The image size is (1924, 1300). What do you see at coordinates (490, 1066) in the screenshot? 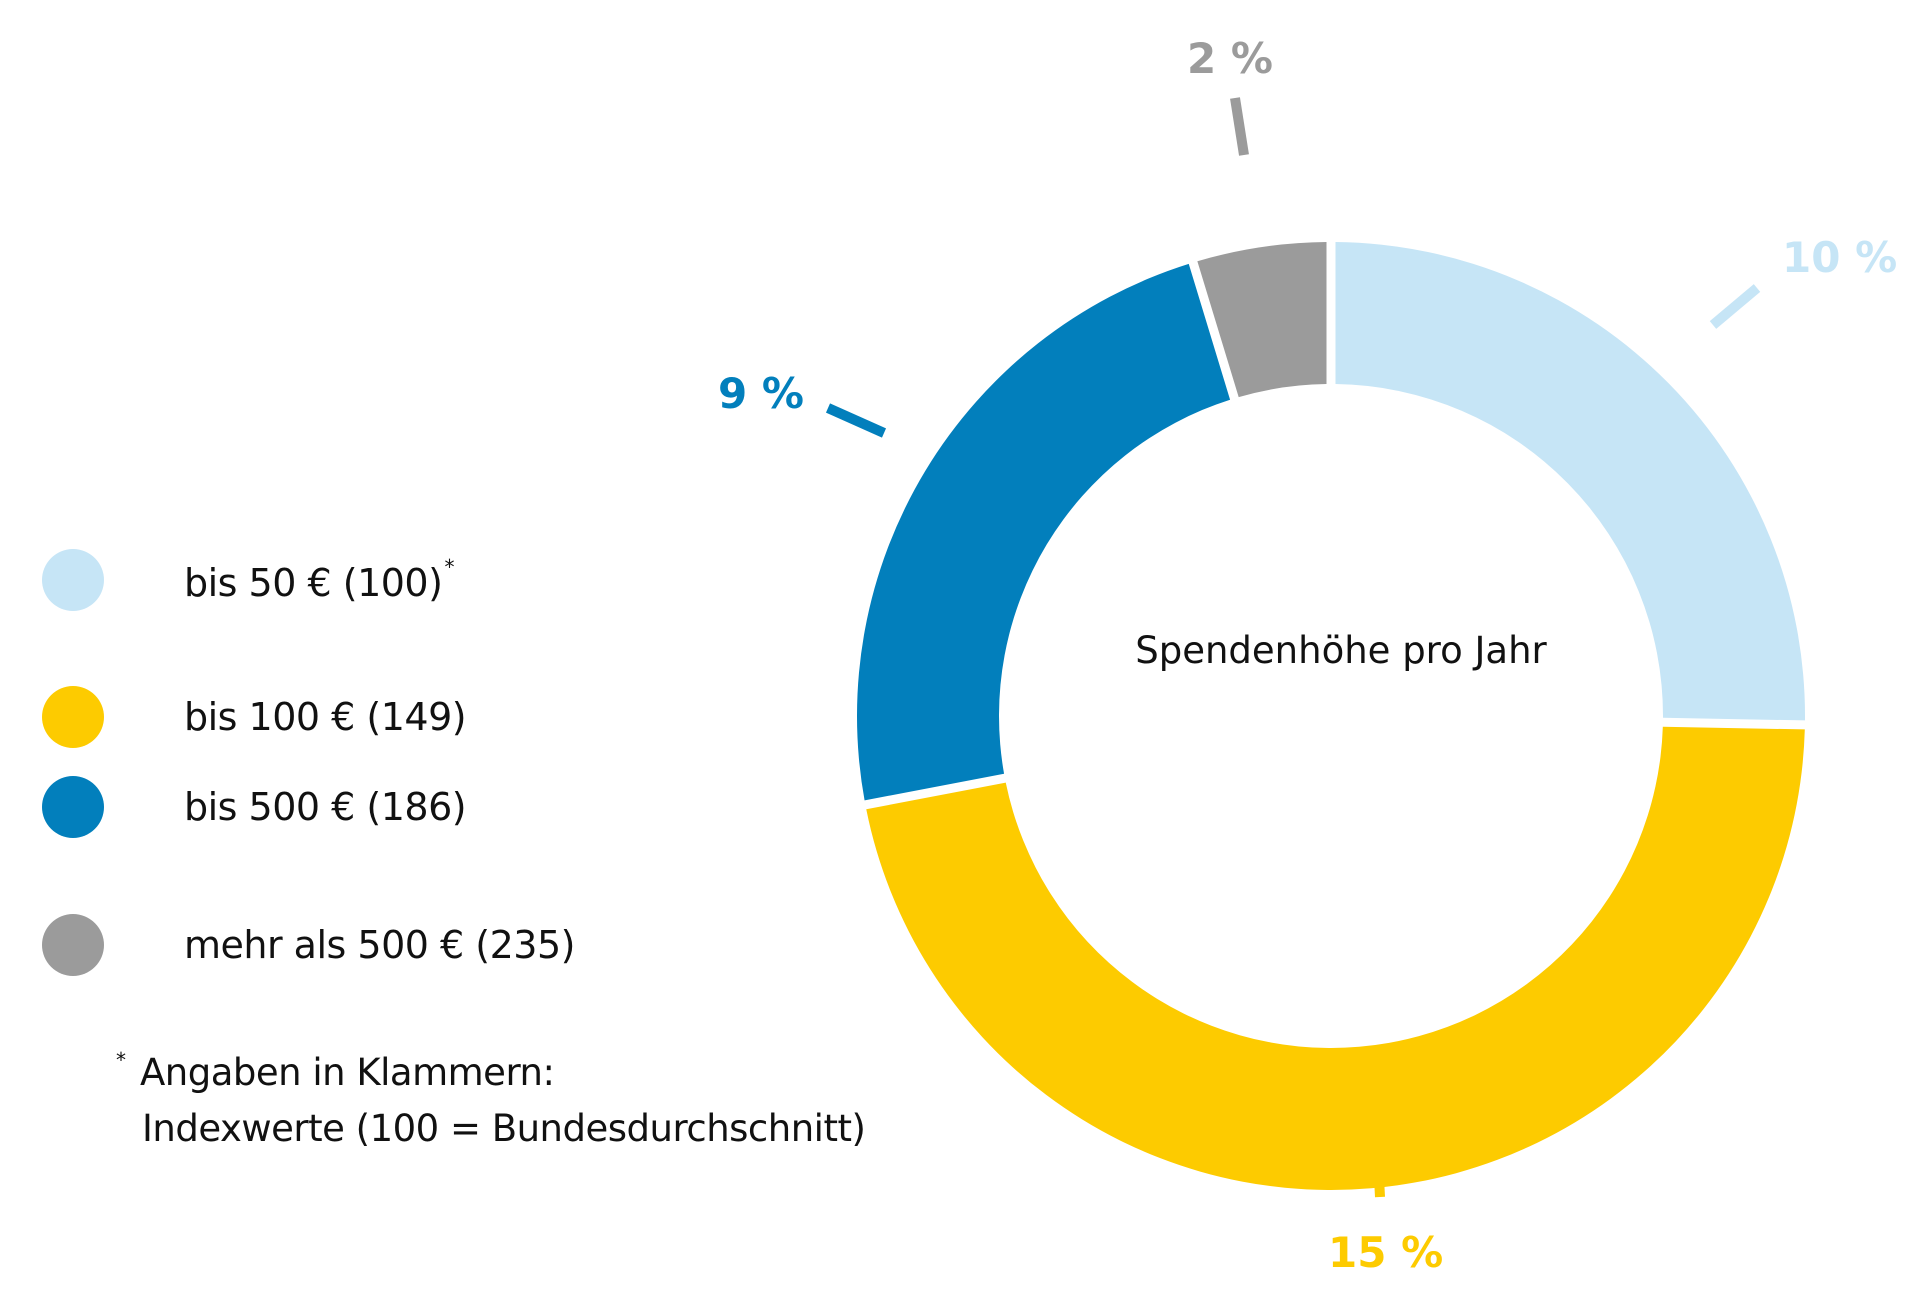
I see `footnote-line-1: * Angaben in Klammern:` at bounding box center [490, 1066].